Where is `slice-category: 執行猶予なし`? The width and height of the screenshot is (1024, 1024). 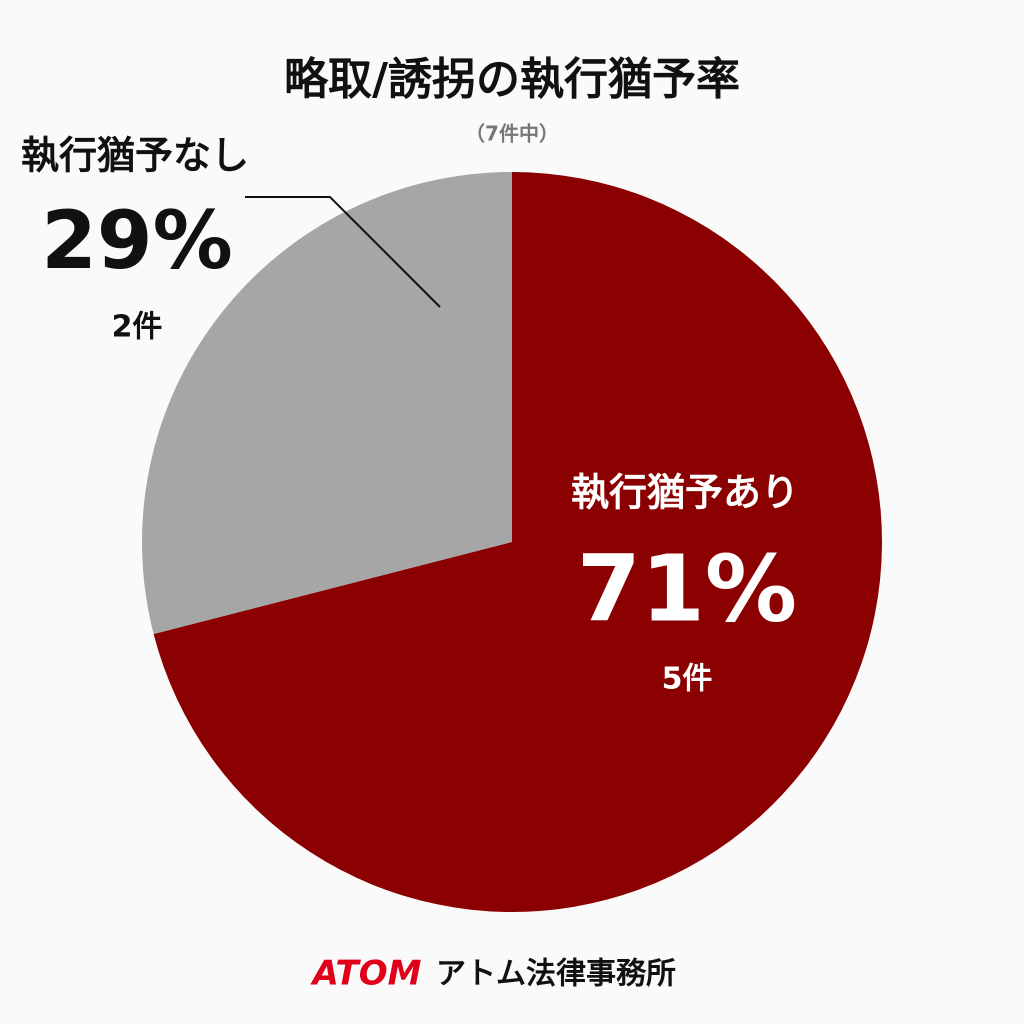
slice-category: 執行猶予なし is located at coordinates (135, 156).